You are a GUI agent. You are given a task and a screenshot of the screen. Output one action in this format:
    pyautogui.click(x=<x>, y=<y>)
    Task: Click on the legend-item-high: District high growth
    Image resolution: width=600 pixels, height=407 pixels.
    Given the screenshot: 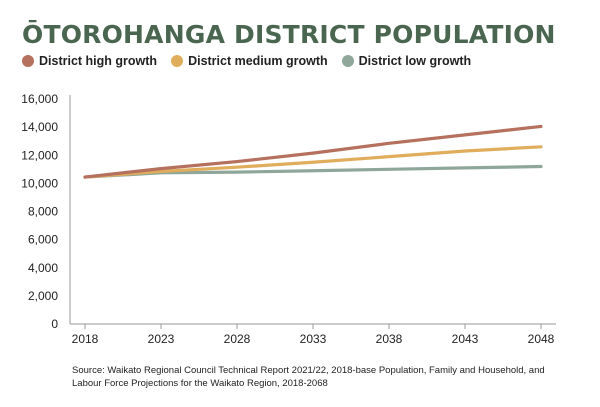 What is the action you would take?
    pyautogui.click(x=89, y=61)
    